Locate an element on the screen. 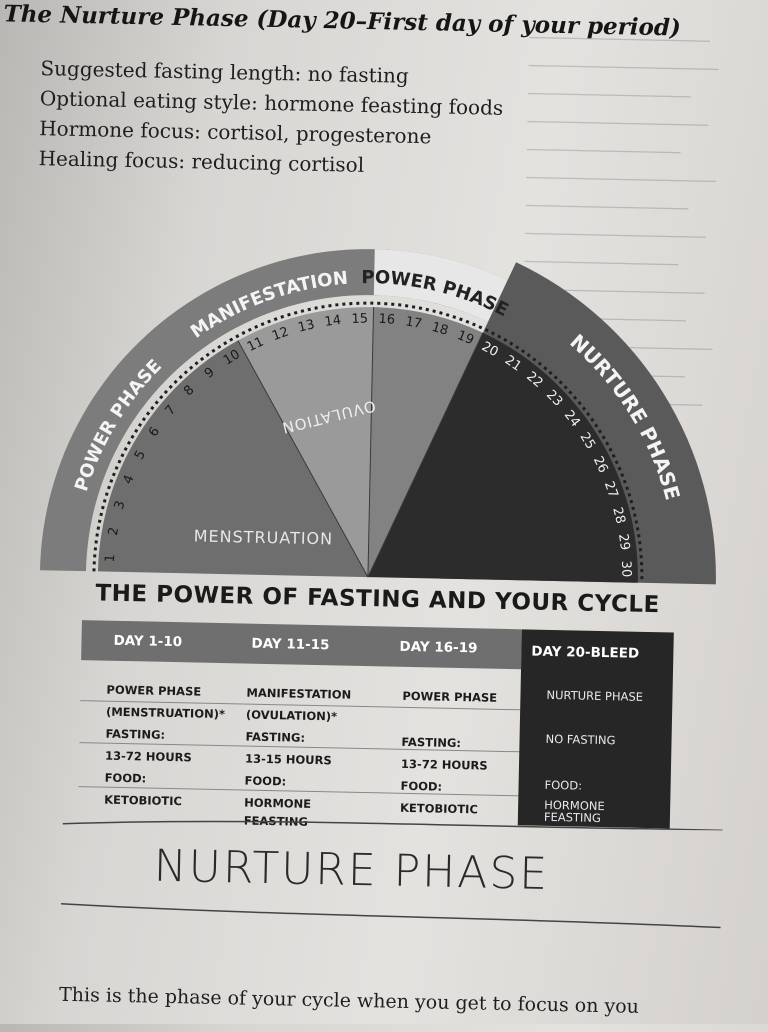 This screenshot has width=768, height=1032. table-header-bar: DAY 1-10 DAY 11-15 DAY 16-19 is located at coordinates (301, 645).